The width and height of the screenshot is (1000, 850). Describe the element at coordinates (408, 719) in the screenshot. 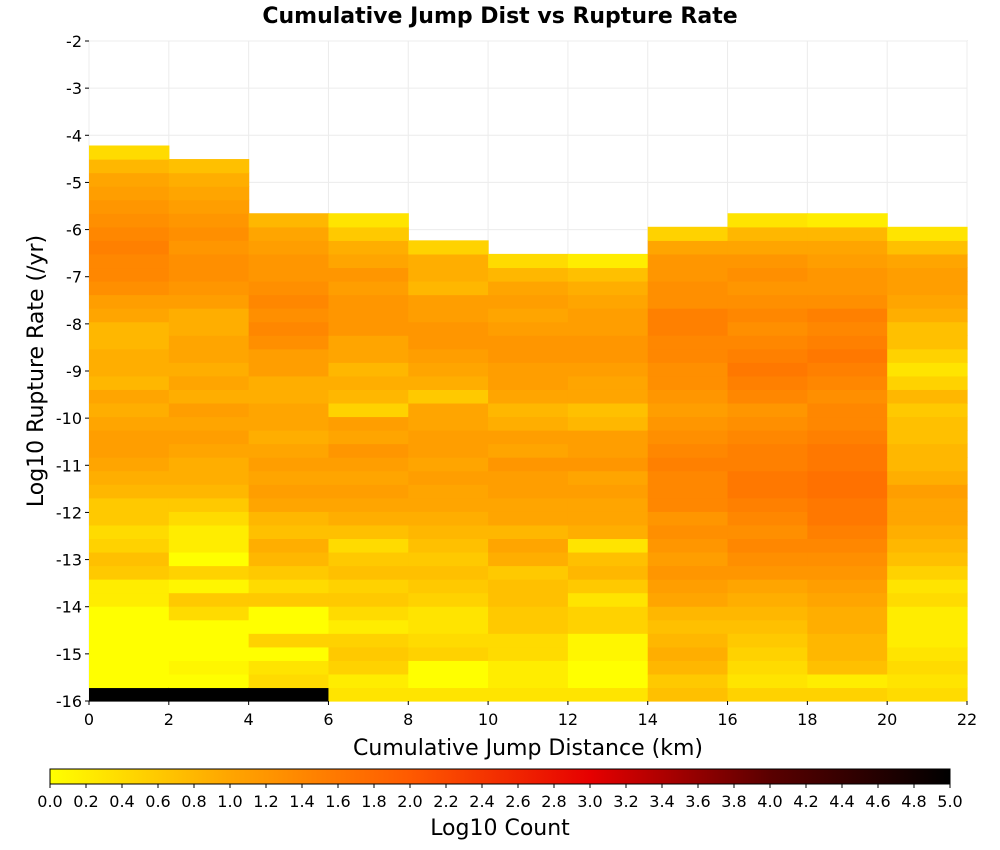

I see `x-tick-label: 8` at that location.